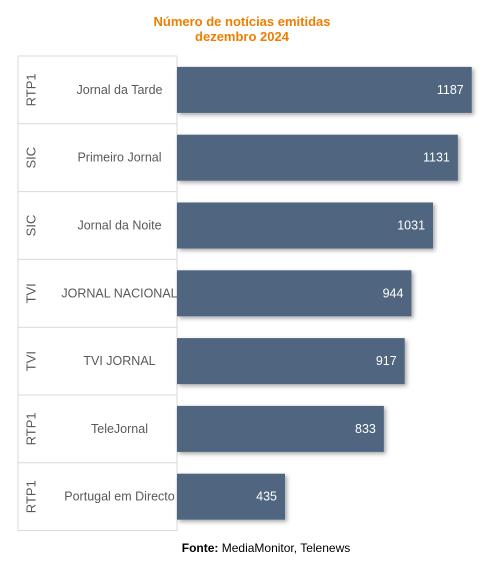 The image size is (484, 565). What do you see at coordinates (386, 361) in the screenshot?
I see `data-label: 917` at bounding box center [386, 361].